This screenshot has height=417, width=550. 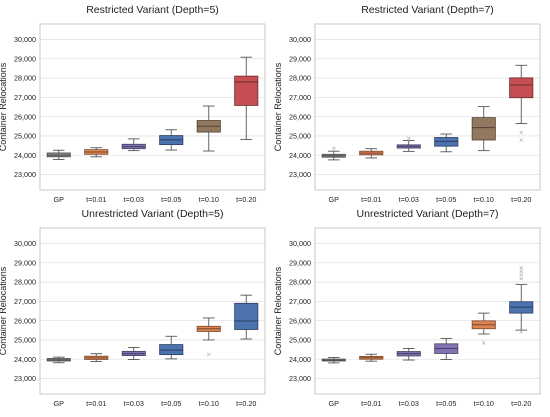 I want to click on panel-title: Unrestricted Variant (Depth=7), so click(x=428, y=214).